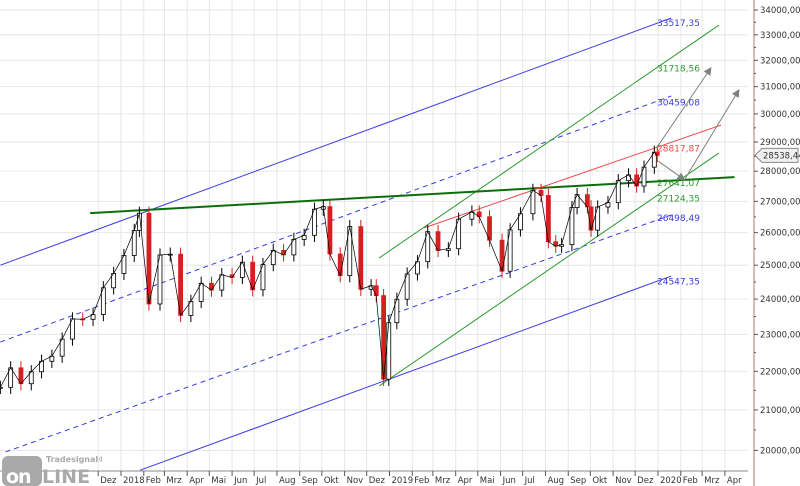 This screenshot has width=800, height=486. Describe the element at coordinates (310, 481) in the screenshot. I see `x-tick-label: Sep` at that location.